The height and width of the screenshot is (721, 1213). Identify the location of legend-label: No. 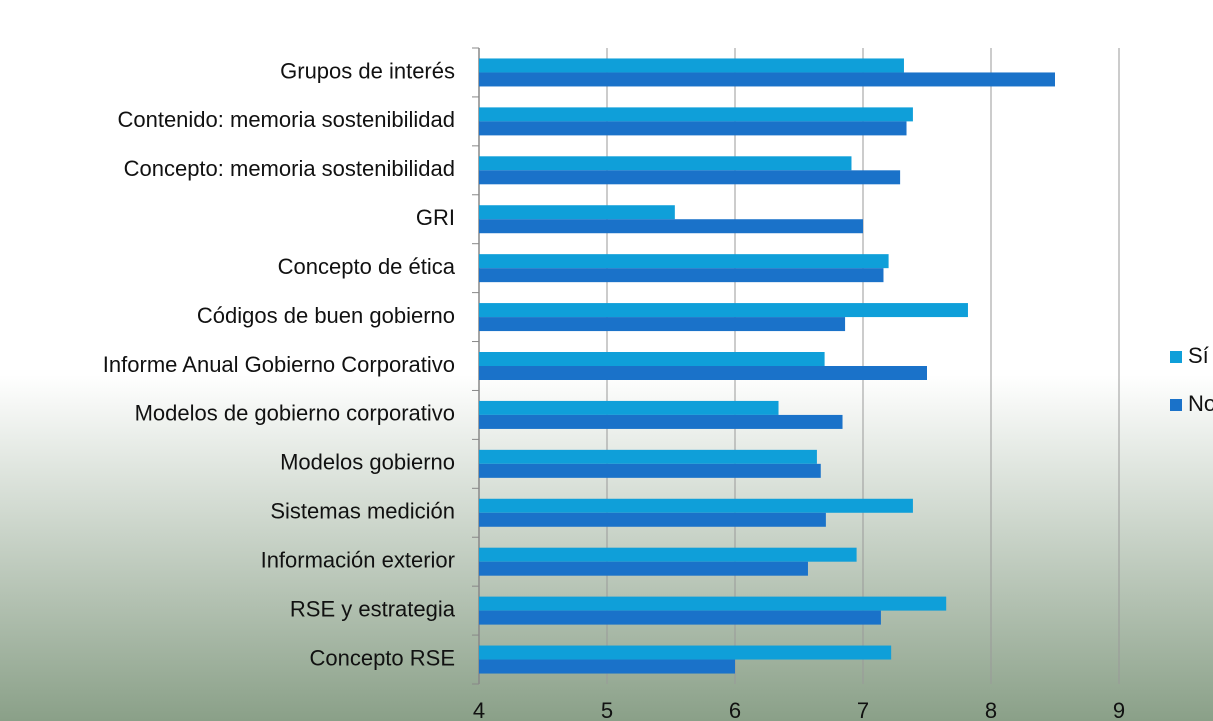
(1200, 403).